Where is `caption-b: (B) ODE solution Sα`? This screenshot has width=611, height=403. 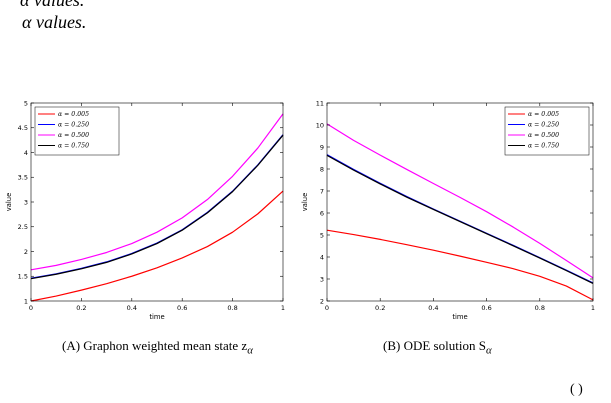
caption-b: (B) ODE solution Sα is located at coordinates (483, 348).